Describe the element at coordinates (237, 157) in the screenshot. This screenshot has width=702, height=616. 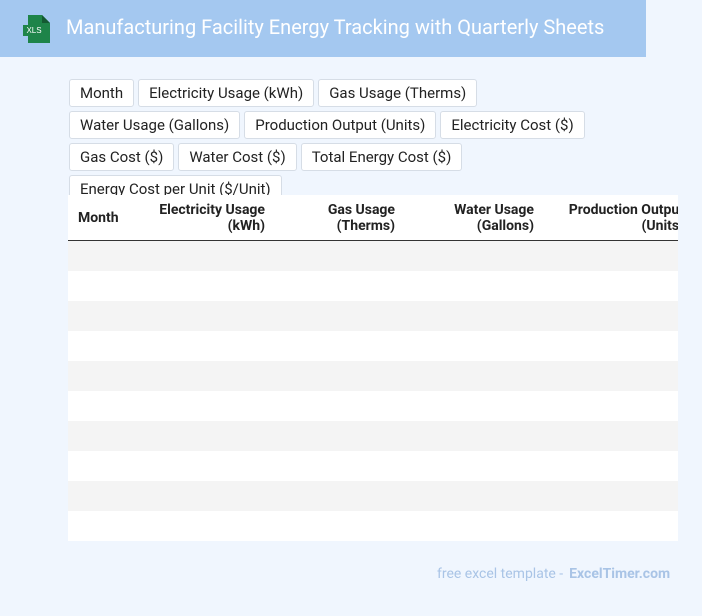
I see `column-tag: Water Cost ($)` at that location.